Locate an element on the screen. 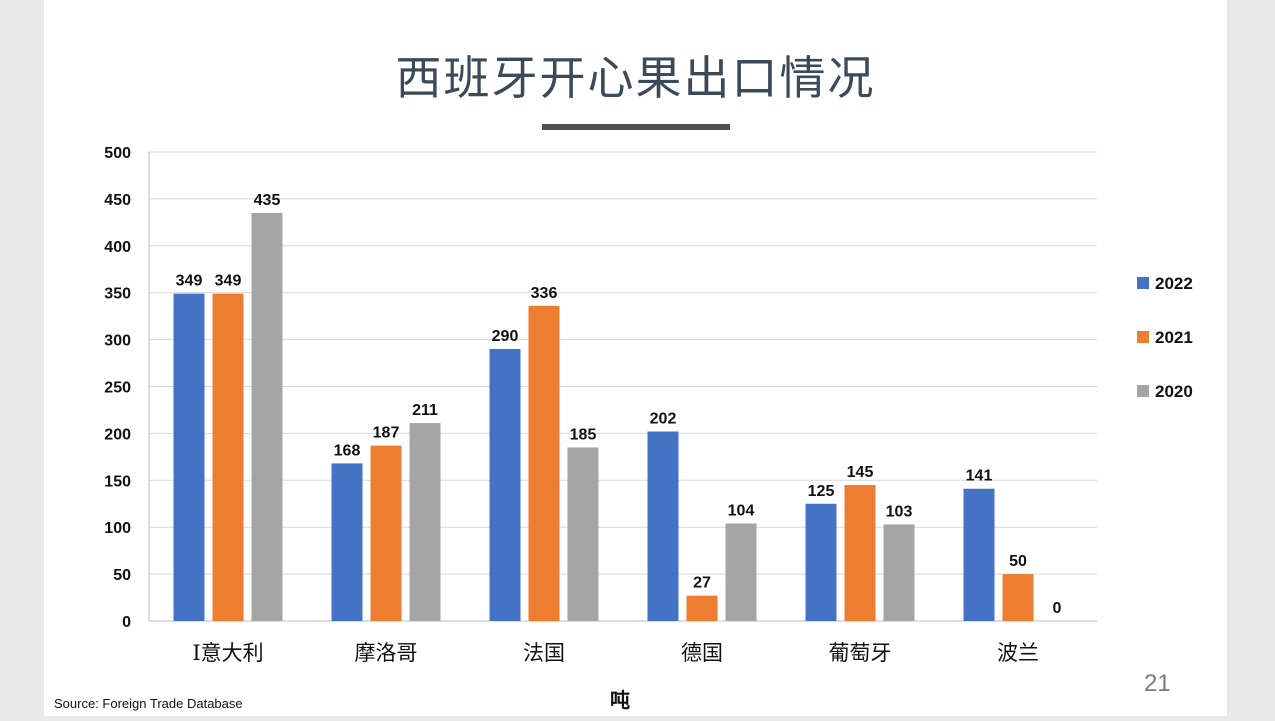 This screenshot has width=1275, height=721. legend-label: 2020 is located at coordinates (1174, 391).